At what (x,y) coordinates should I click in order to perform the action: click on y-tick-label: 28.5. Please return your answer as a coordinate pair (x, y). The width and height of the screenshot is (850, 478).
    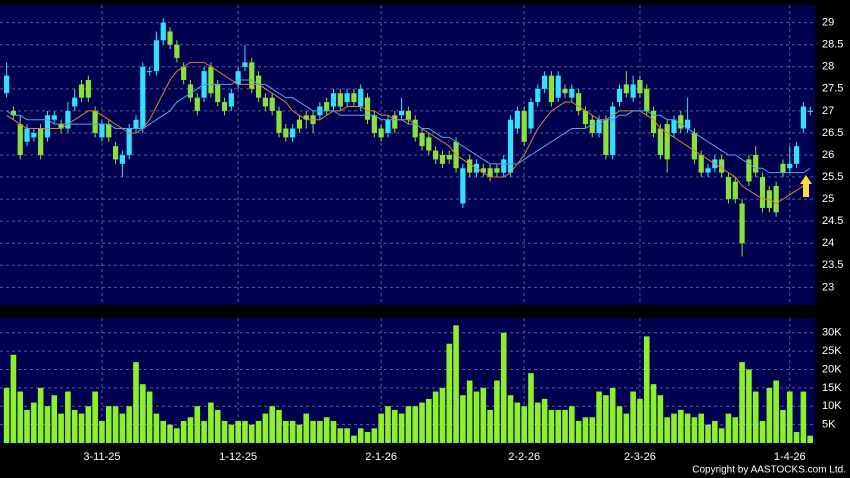
    Looking at the image, I should click on (832, 45).